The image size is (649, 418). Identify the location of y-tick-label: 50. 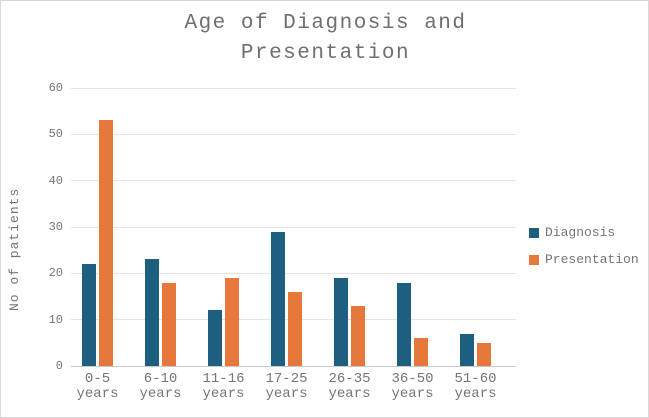
(55, 134).